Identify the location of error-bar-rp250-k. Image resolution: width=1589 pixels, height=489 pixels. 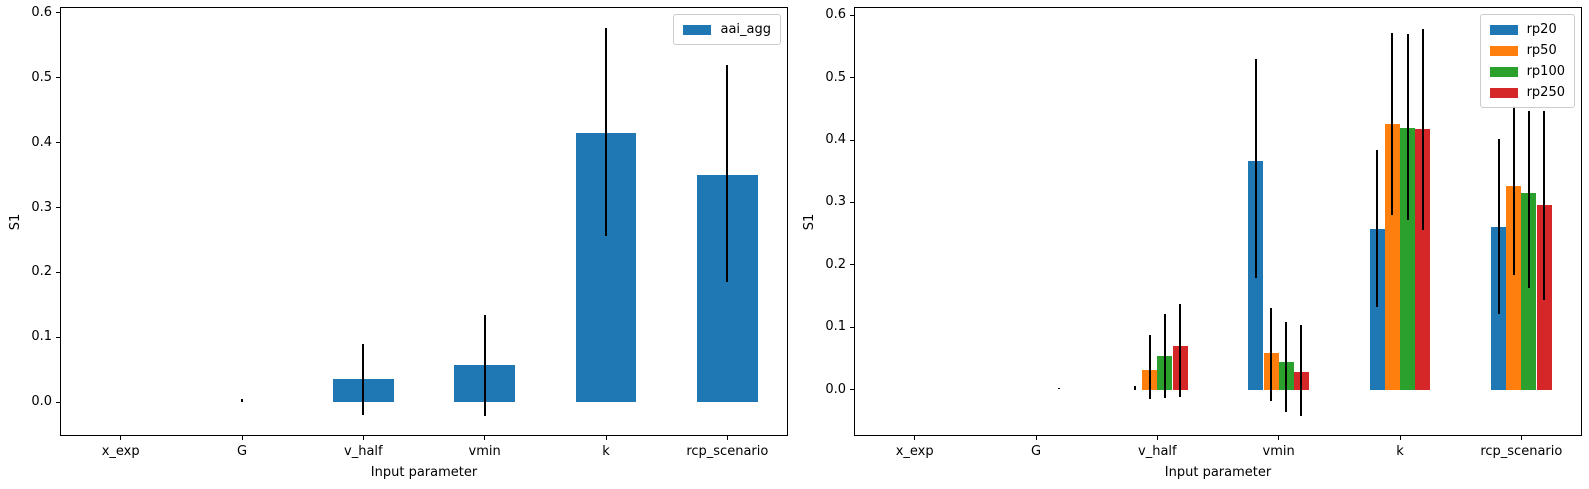
(1422, 129).